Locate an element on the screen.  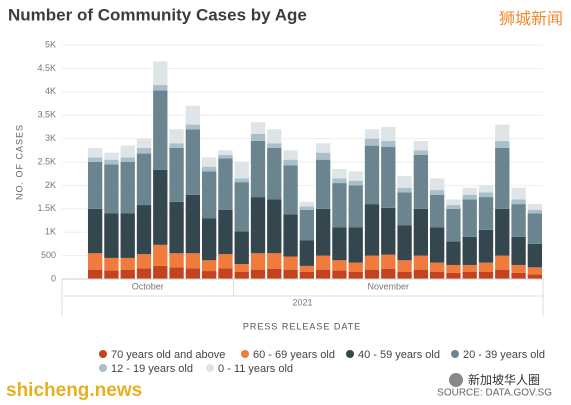
legend-label: 20 - 39 years old is located at coordinates (504, 355).